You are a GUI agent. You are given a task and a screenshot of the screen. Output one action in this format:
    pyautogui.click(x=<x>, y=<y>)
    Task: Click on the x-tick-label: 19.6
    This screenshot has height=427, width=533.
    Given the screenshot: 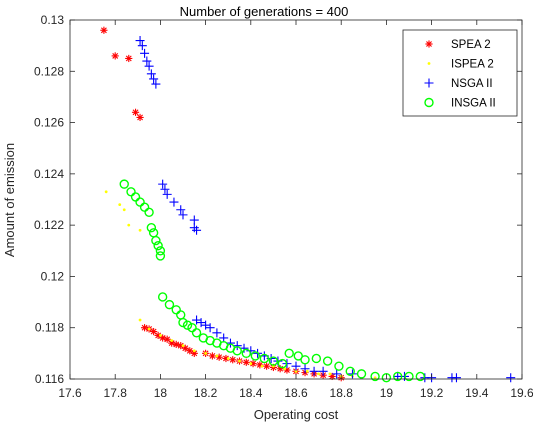 What is the action you would take?
    pyautogui.click(x=521, y=393)
    